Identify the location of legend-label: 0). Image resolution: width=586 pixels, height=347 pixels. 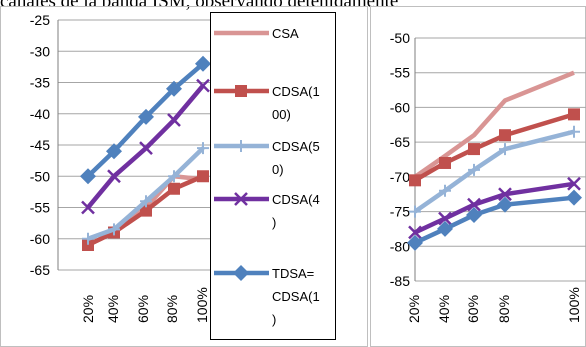
(278, 169).